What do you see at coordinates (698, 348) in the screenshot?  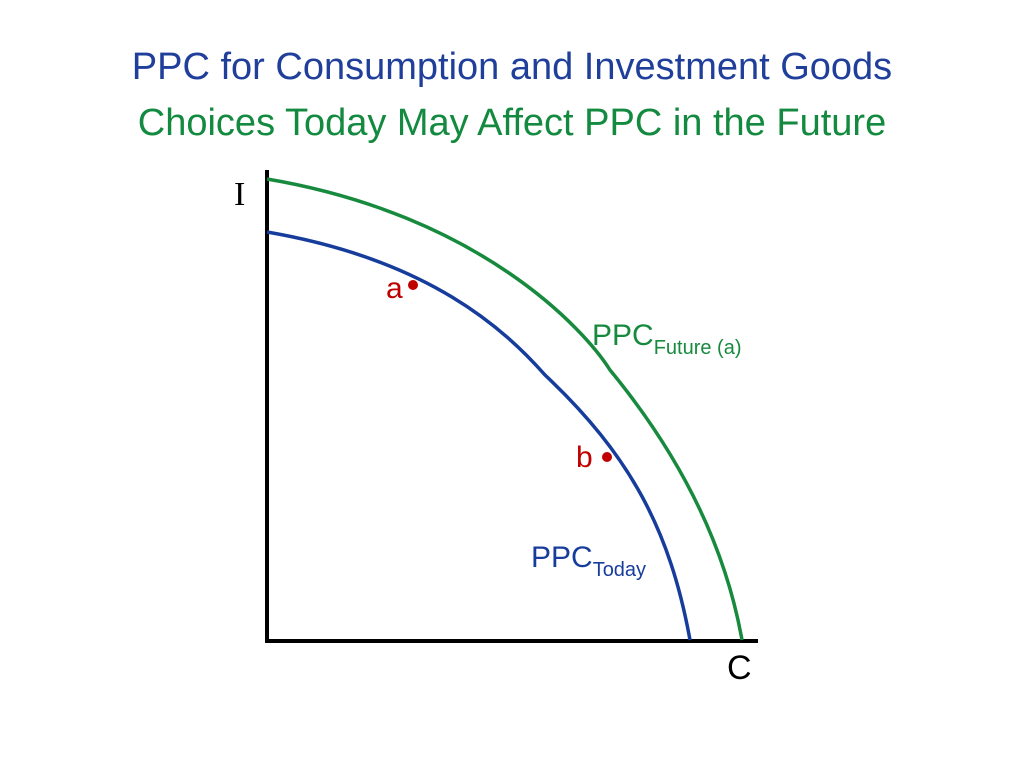 I see `ppc-future-label-sub: Future (a)` at bounding box center [698, 348].